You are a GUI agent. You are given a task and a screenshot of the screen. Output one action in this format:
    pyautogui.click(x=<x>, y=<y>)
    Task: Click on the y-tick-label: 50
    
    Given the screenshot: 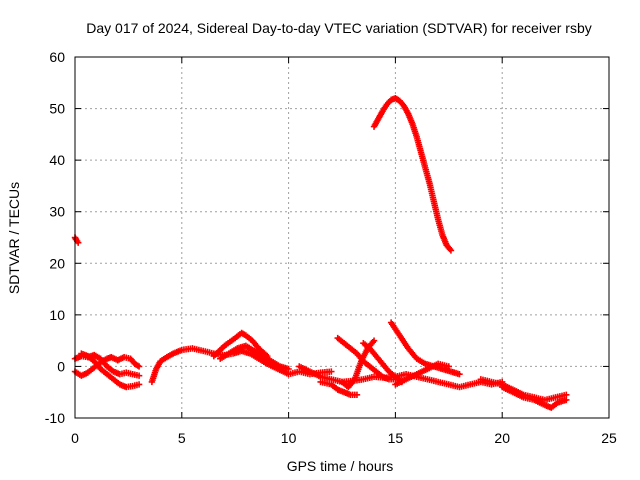 What is the action you would take?
    pyautogui.click(x=57, y=109)
    